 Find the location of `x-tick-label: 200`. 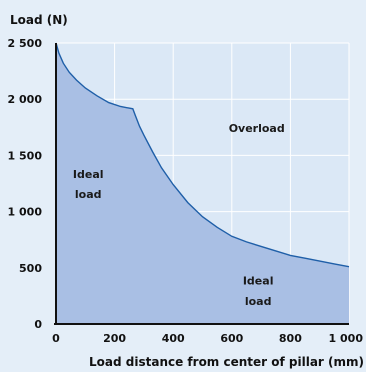

x-tick-label: 200 is located at coordinates (114, 338).